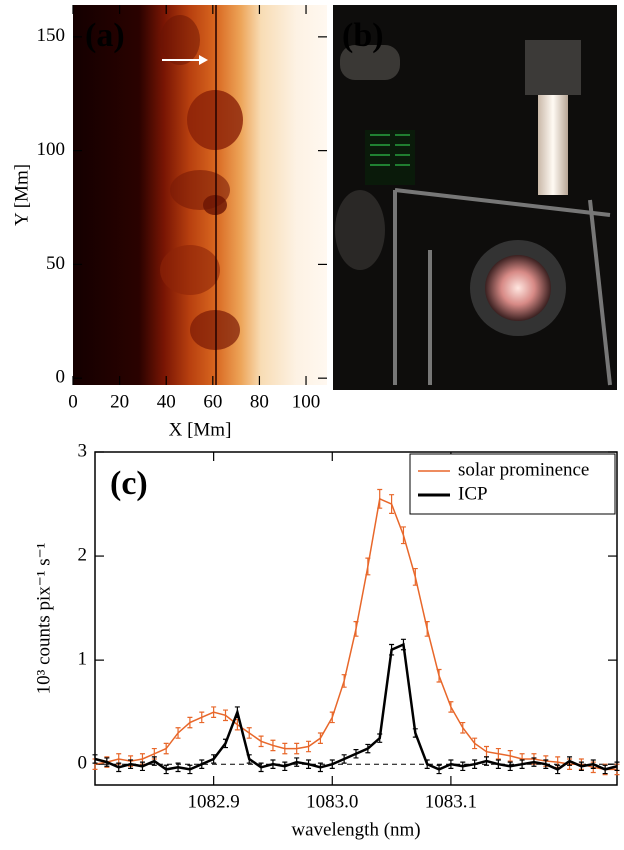 This screenshot has height=850, width=624. What do you see at coordinates (523, 469) in the screenshot?
I see `legend-label: solar prominence` at bounding box center [523, 469].